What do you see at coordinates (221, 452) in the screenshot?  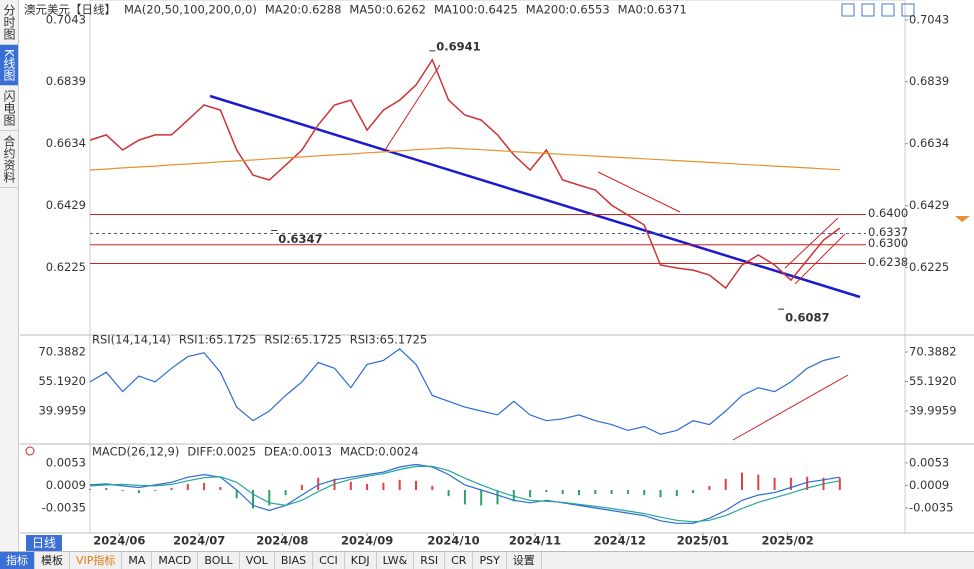 I see `legend-item: DIFF:0.0025` at bounding box center [221, 452].